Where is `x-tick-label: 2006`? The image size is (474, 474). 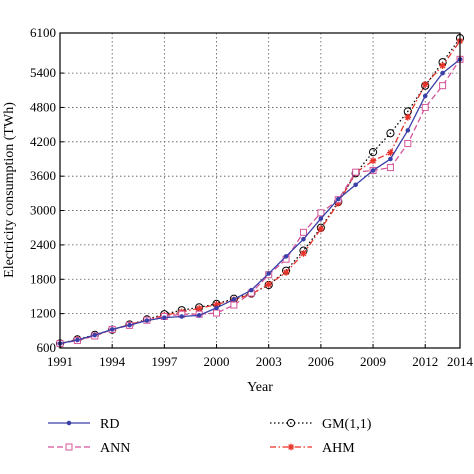 x-tick-label: 2006 is located at coordinates (321, 361).